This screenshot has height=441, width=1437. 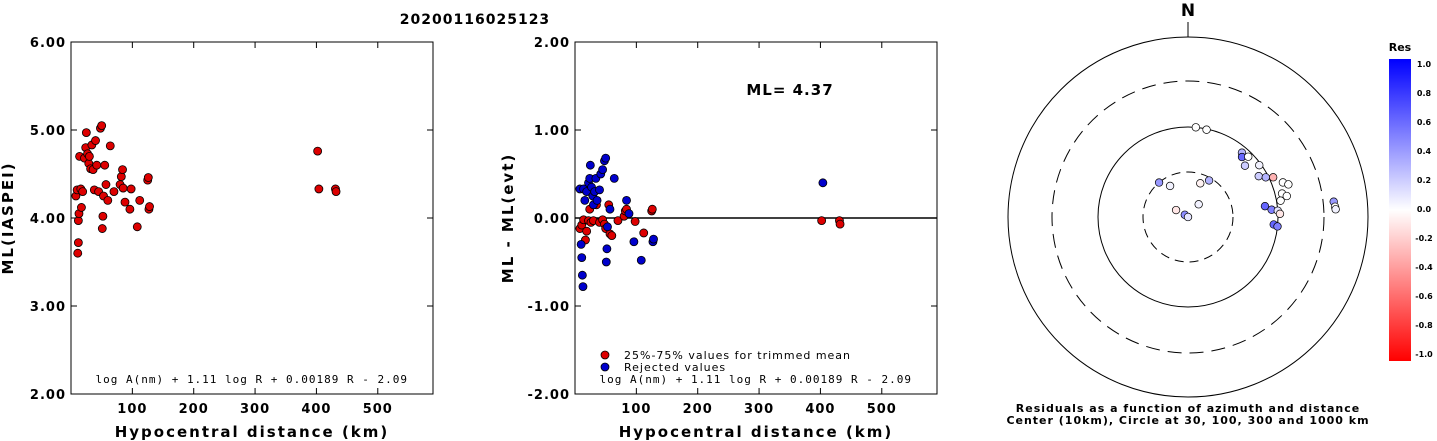 What do you see at coordinates (710, 222) in the screenshot?
I see `panel-residual-points` at bounding box center [710, 222].